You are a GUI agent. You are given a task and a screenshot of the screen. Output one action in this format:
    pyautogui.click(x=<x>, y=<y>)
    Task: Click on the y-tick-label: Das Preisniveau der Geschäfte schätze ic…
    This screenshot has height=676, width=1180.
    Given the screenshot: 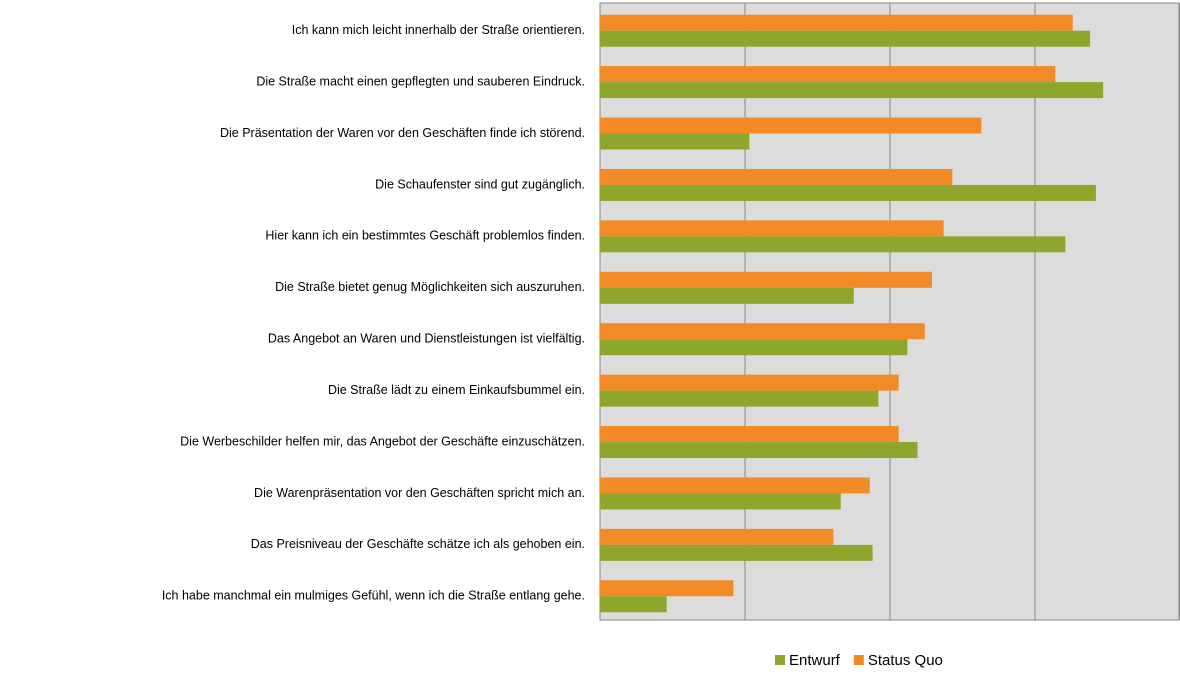 What is the action you would take?
    pyautogui.click(x=418, y=544)
    